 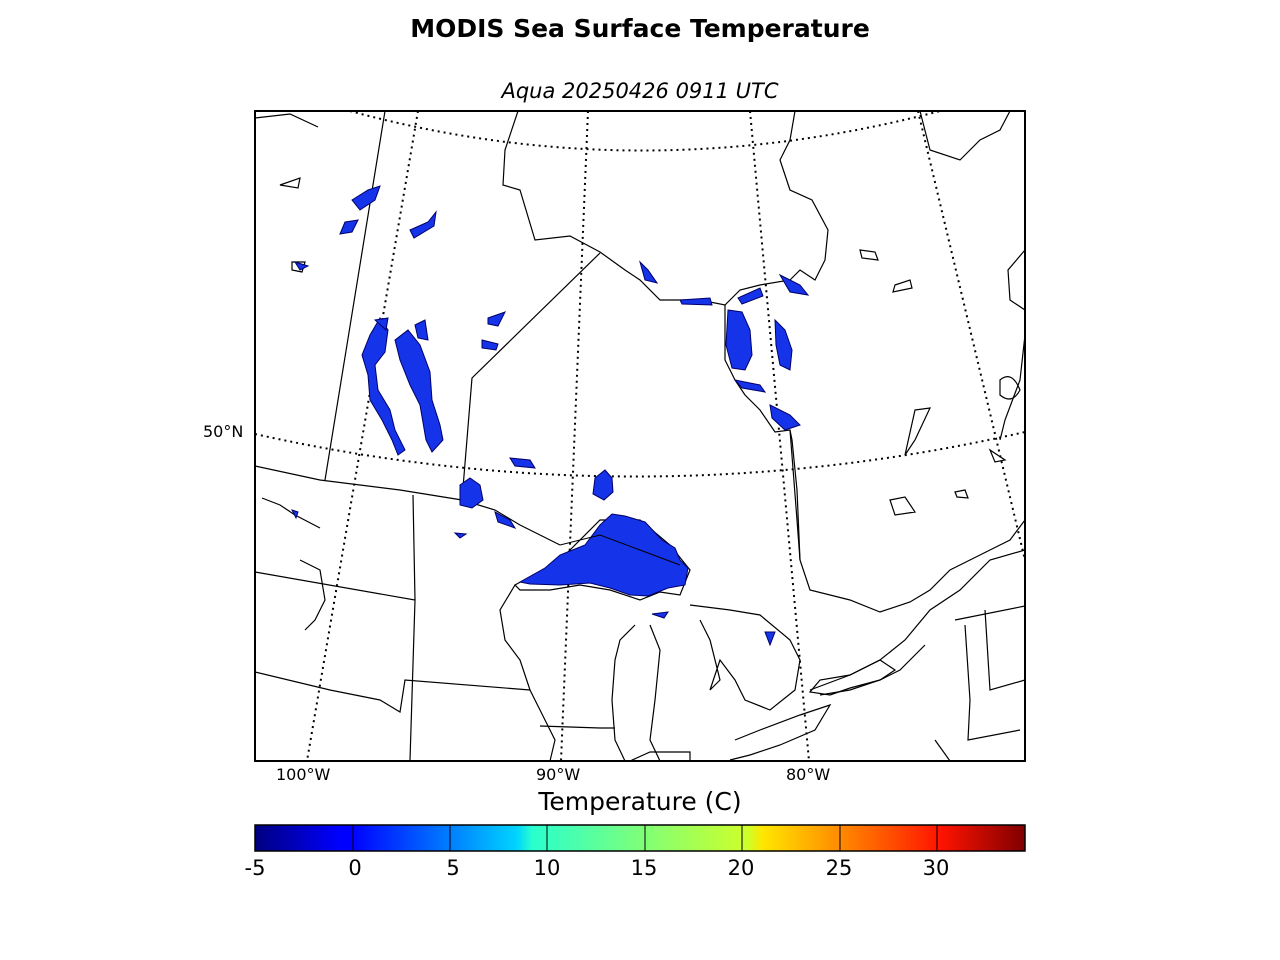 What do you see at coordinates (640, 91) in the screenshot?
I see `map-subtitle: Aqua 20250426 0911 UTC` at bounding box center [640, 91].